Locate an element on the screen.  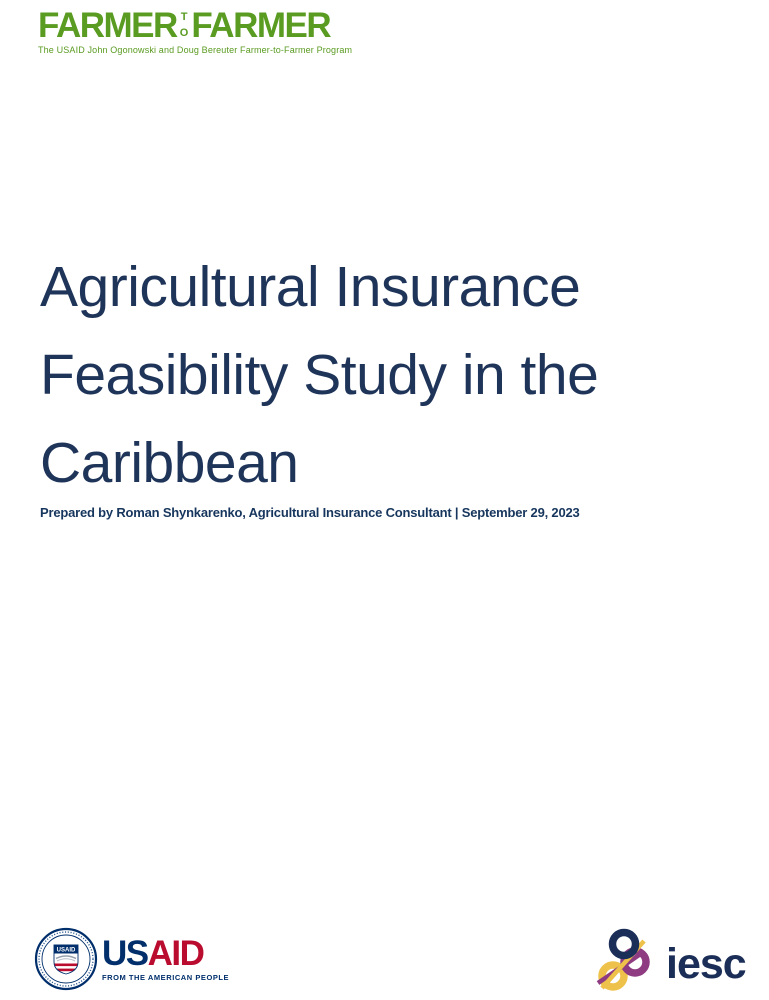
farmer-to-farmer-wordmark: FARMER T O FARMER is located at coordinates (195, 25).